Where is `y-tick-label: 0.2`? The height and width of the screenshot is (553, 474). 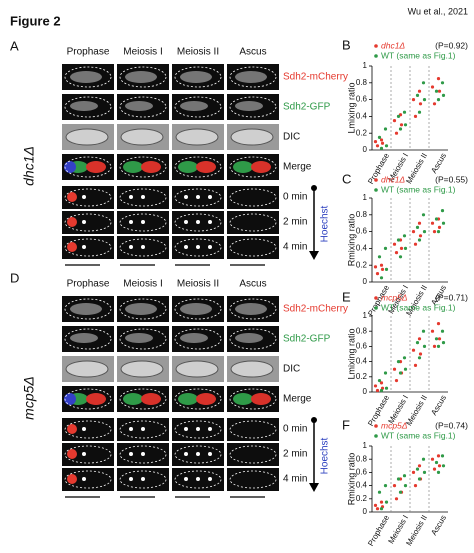 y-tick-label: 0.2 is located at coordinates (362, 132).